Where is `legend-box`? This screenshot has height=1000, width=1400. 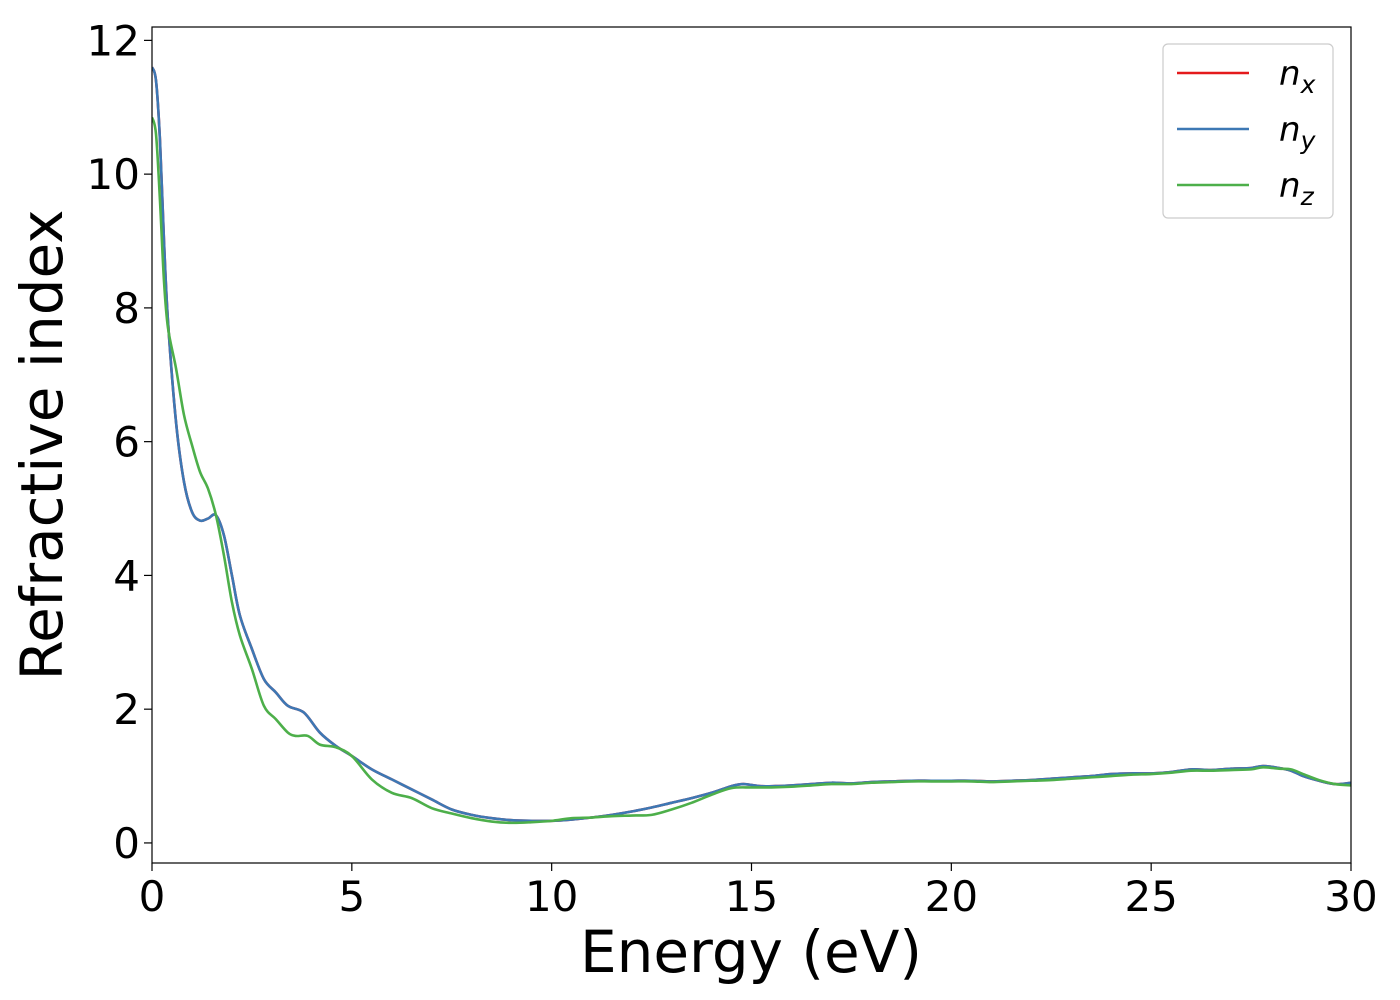 legend-box is located at coordinates (1248, 131).